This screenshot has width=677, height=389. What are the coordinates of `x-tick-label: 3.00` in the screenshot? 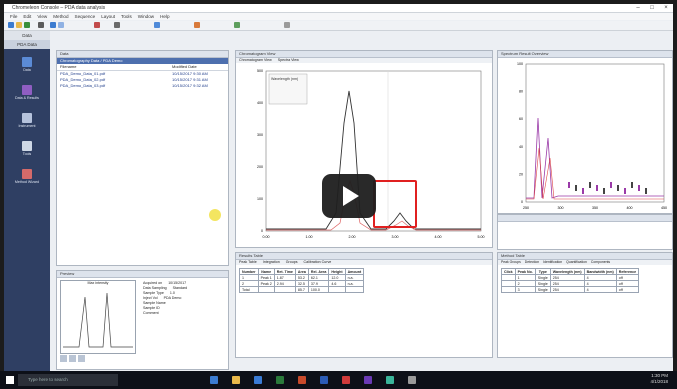 It's located at (395, 237).